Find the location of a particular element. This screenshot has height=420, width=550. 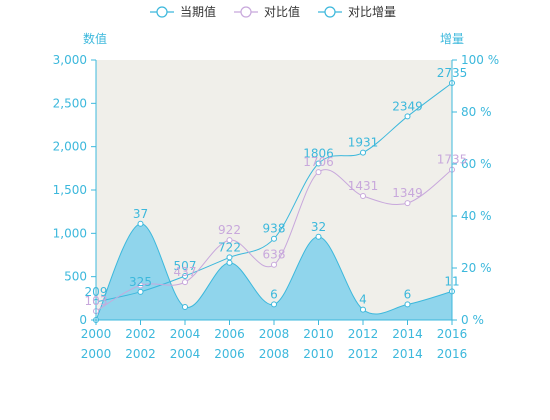

legend-item-1: 当期值 is located at coordinates (183, 11).